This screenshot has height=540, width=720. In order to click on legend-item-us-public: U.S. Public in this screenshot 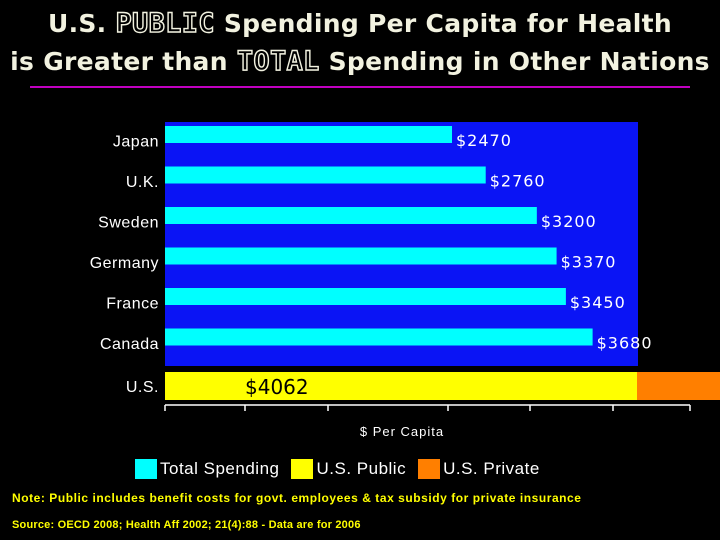, I will do `click(348, 469)`.